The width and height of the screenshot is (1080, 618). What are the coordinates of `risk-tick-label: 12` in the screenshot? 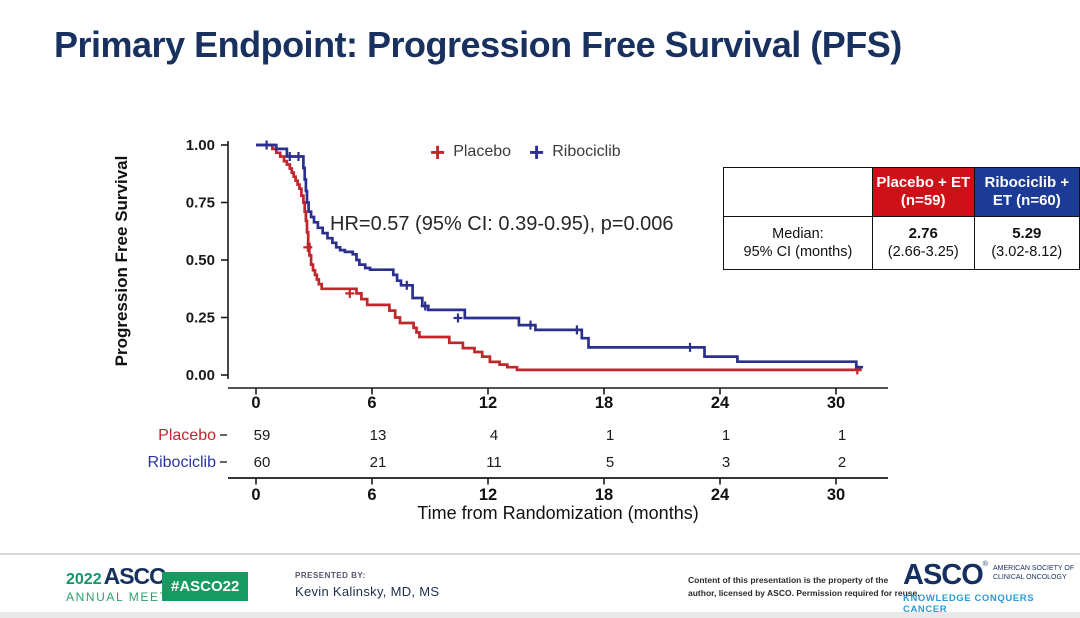 It's located at (488, 495).